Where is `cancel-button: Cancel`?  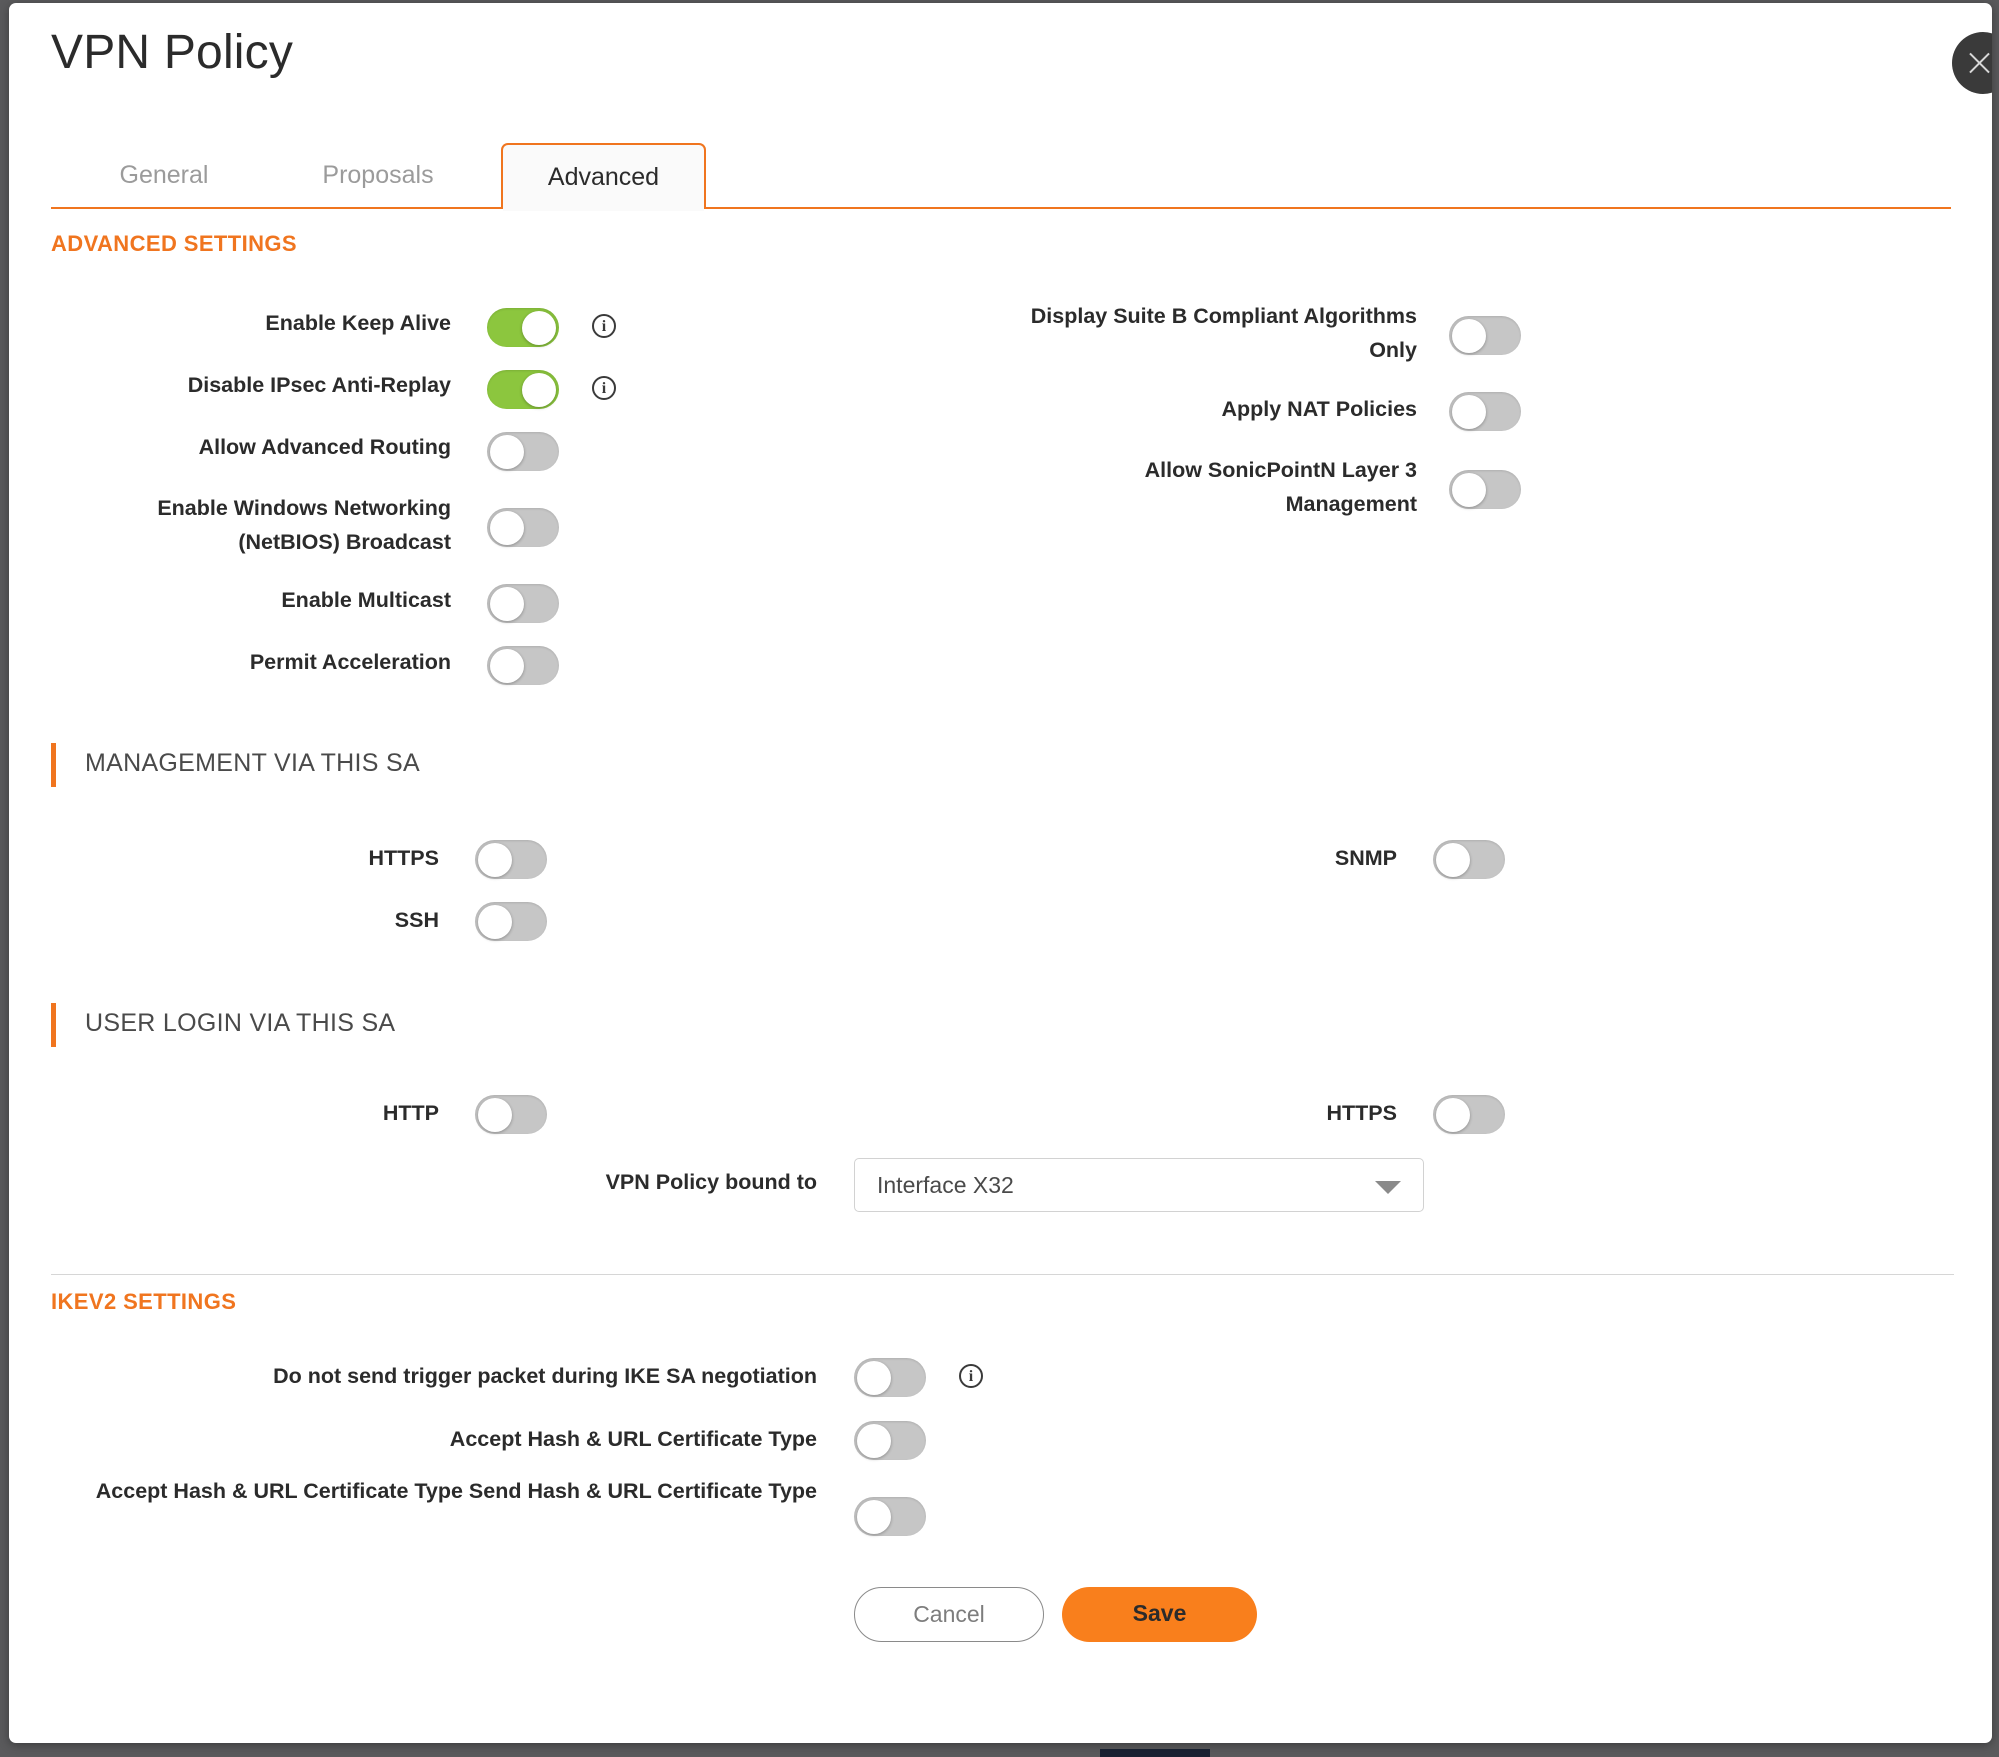
cancel-button: Cancel is located at coordinates (949, 1614).